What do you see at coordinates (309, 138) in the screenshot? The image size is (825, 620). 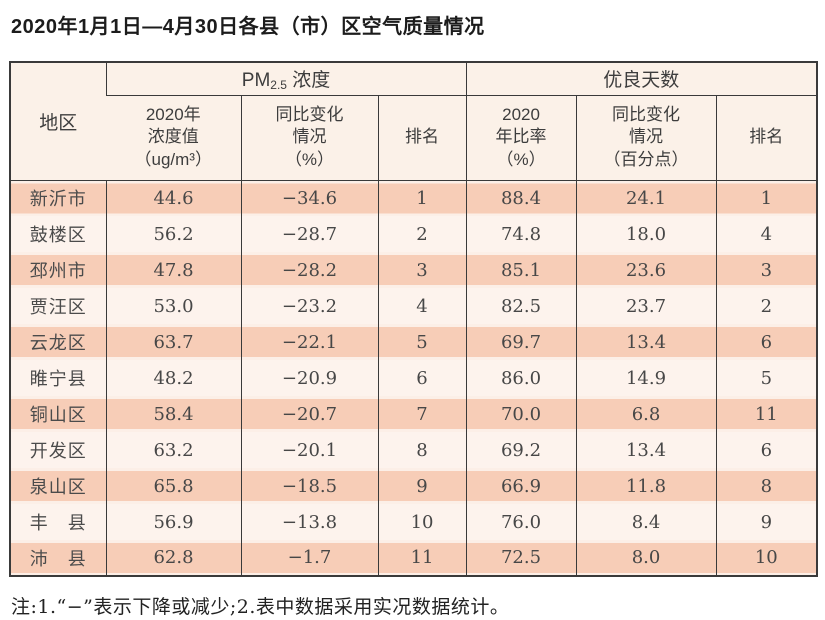 I see `col-header-pm-change: 同比变化 情况 （%）` at bounding box center [309, 138].